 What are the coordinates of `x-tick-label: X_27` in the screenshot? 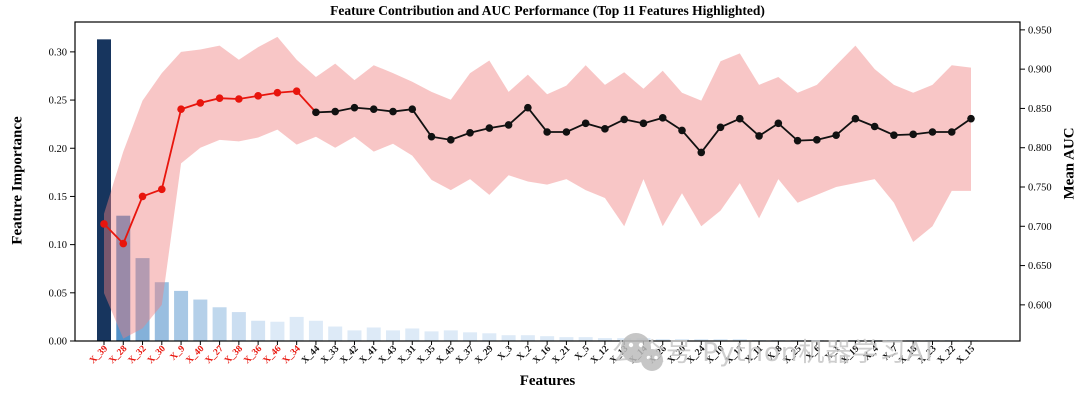 It's located at (215, 355).